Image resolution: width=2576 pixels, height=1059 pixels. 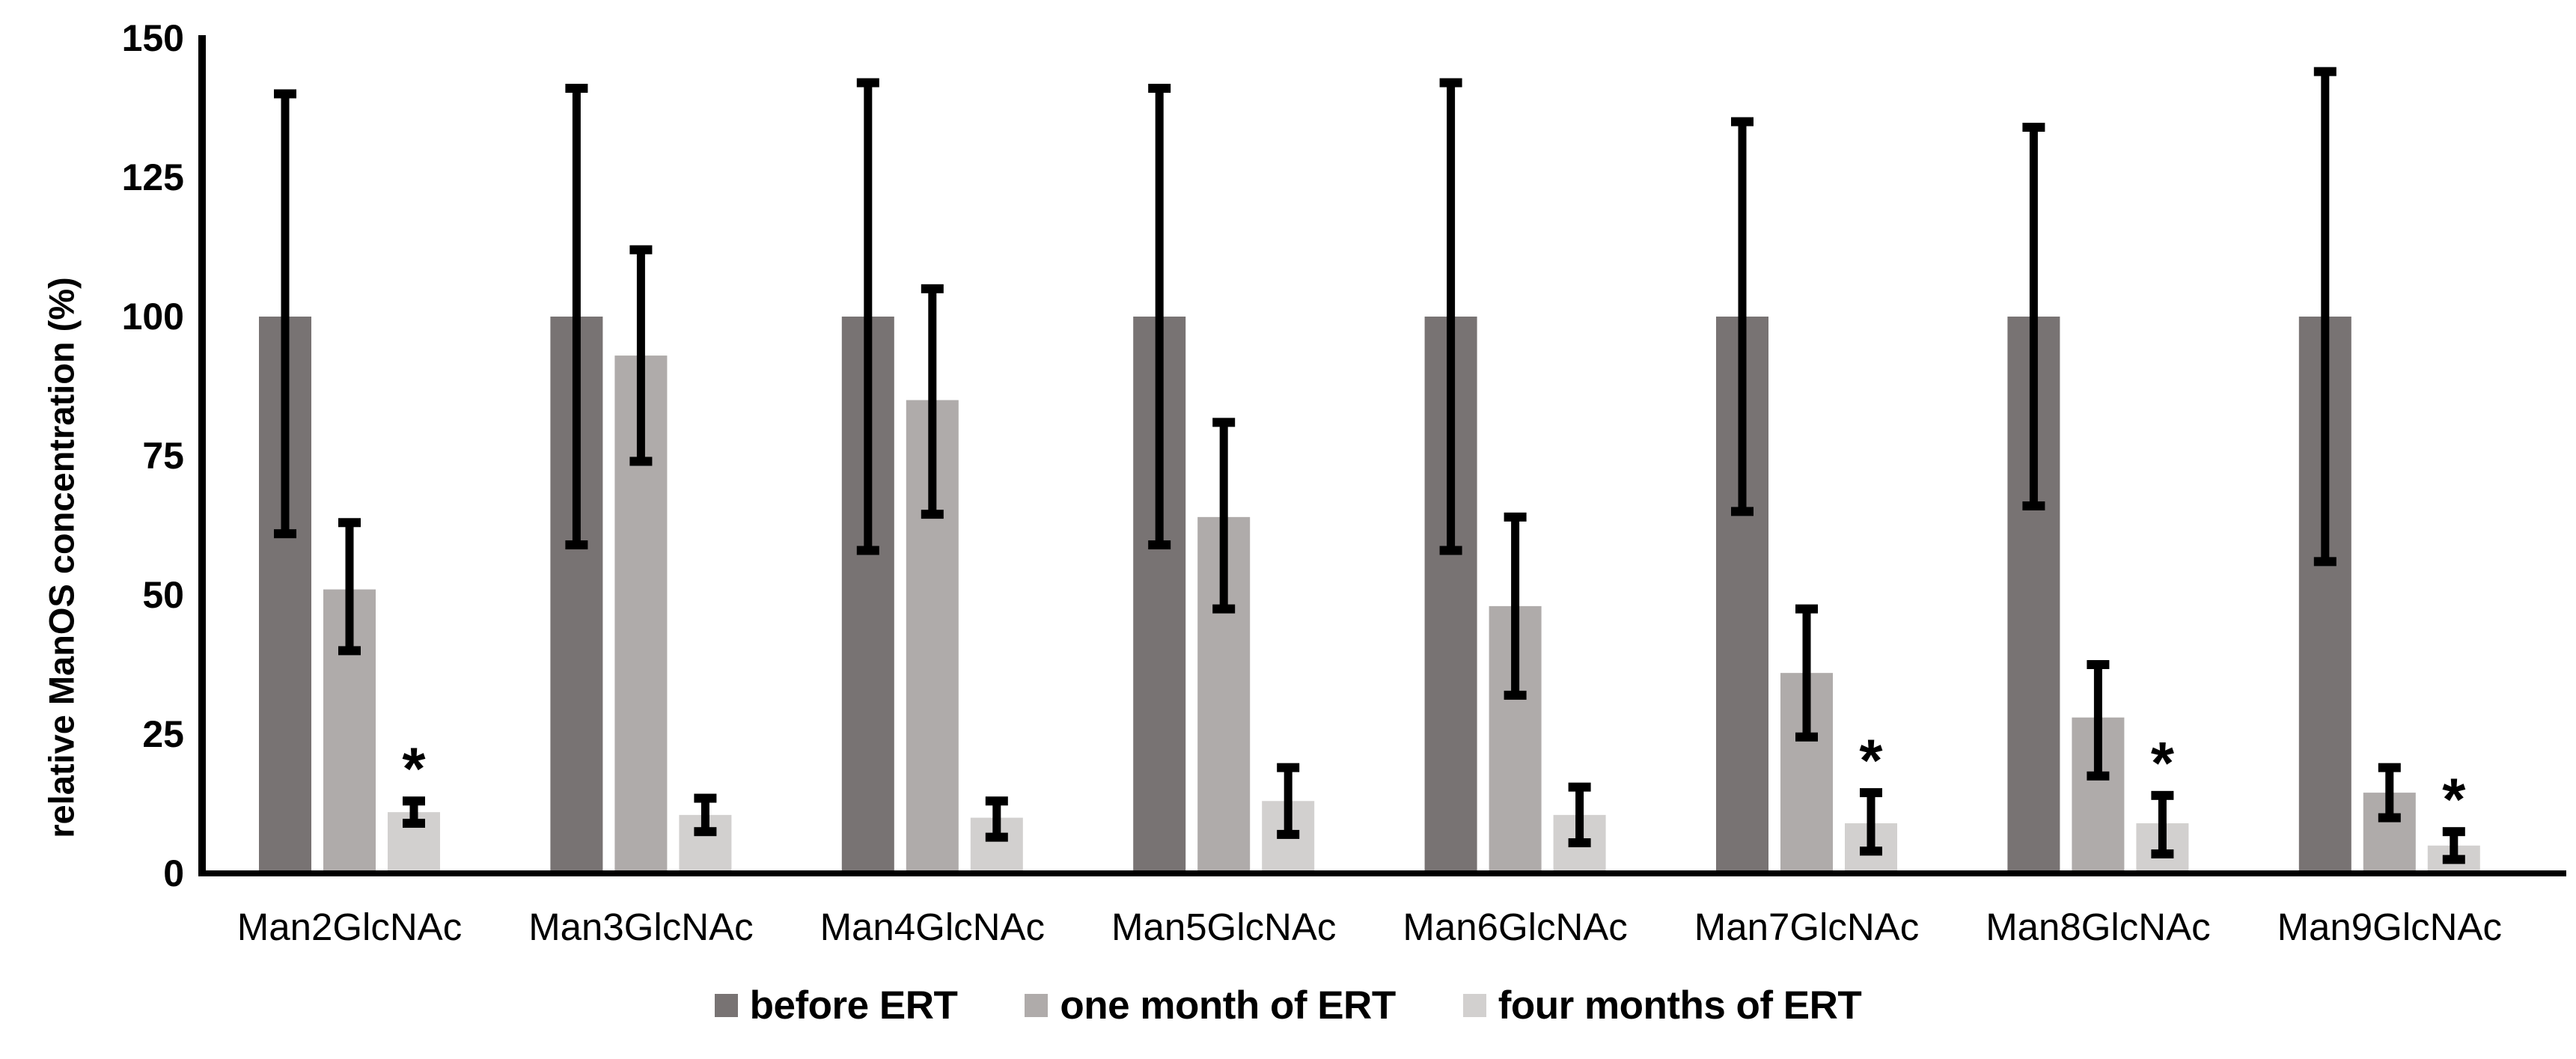 What do you see at coordinates (2325, 72) in the screenshot?
I see `error-cap-top-before-ert-man9glcnac` at bounding box center [2325, 72].